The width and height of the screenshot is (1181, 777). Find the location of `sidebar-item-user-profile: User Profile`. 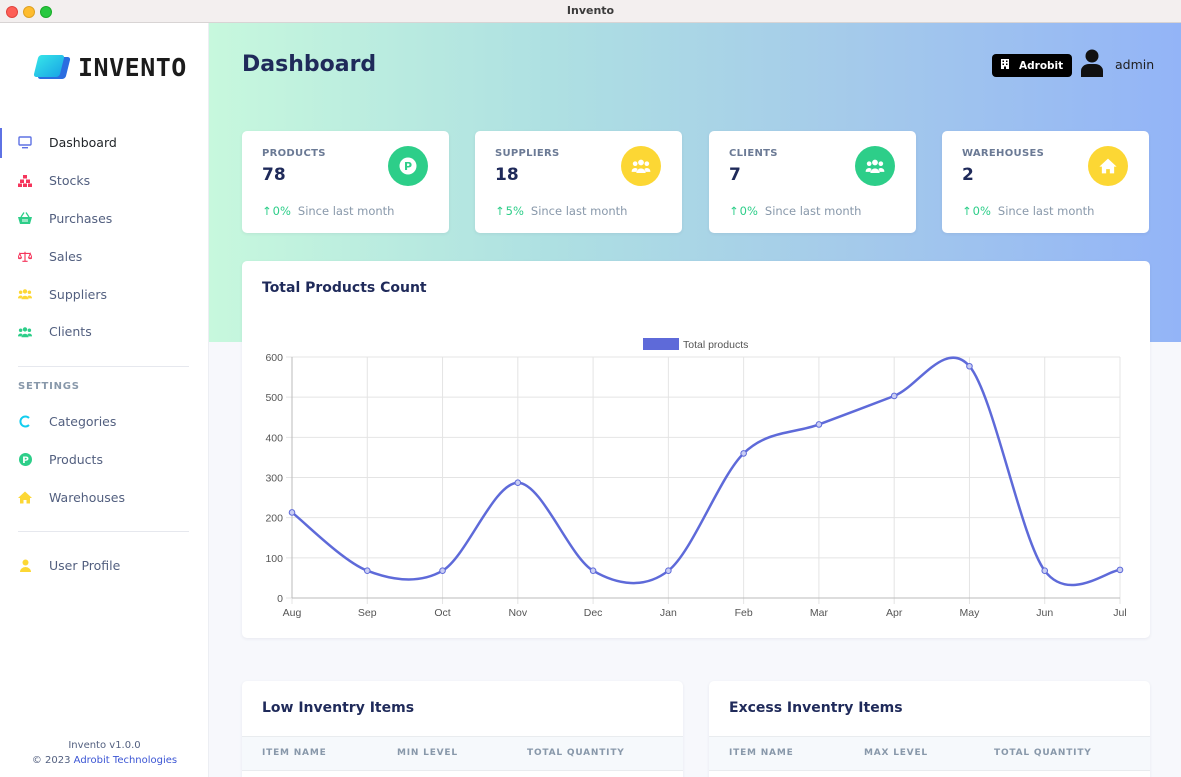

sidebar-item-user-profile: User Profile is located at coordinates (104, 565).